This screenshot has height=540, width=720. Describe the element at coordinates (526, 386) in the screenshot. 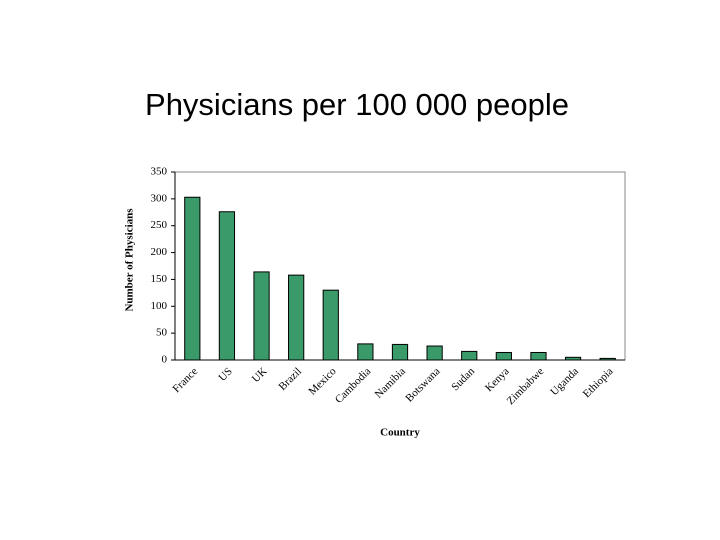

I see `x-tick-label: Zimbabwe` at that location.